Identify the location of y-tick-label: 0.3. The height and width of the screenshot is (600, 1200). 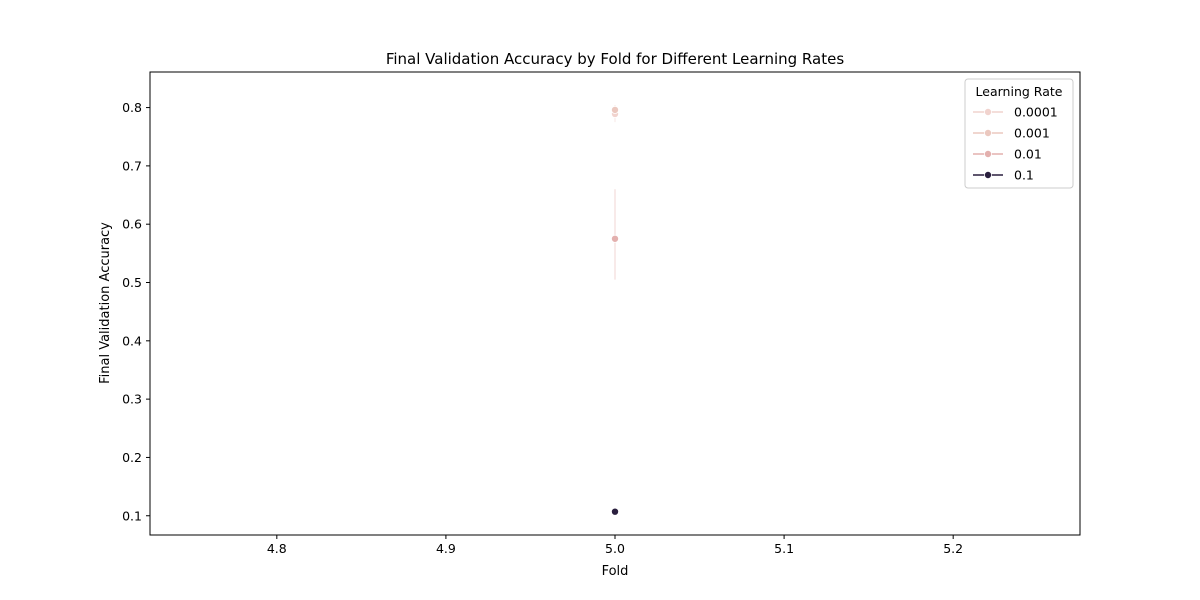
(132, 399).